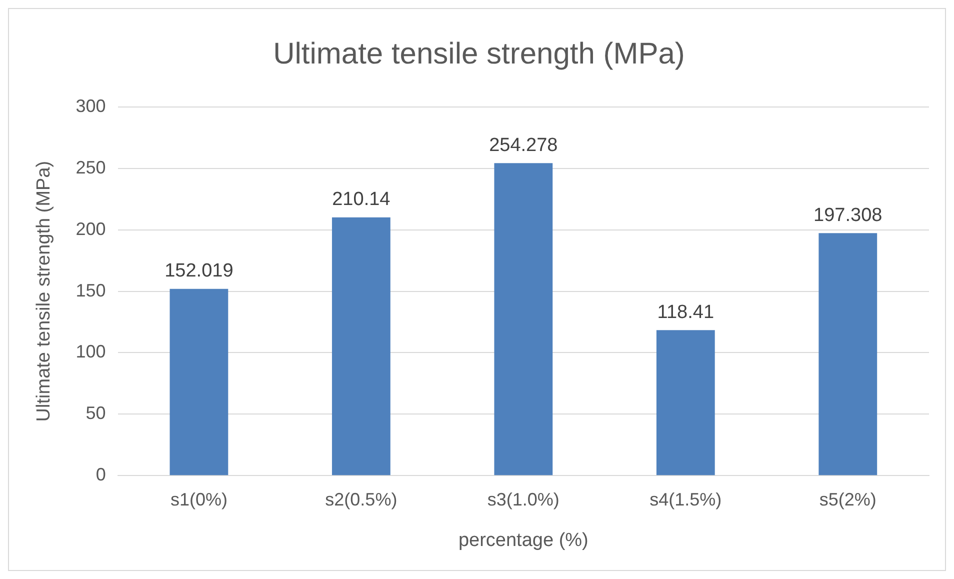 Image resolution: width=954 pixels, height=579 pixels. What do you see at coordinates (91, 290) in the screenshot?
I see `y-tick-label: 150` at bounding box center [91, 290].